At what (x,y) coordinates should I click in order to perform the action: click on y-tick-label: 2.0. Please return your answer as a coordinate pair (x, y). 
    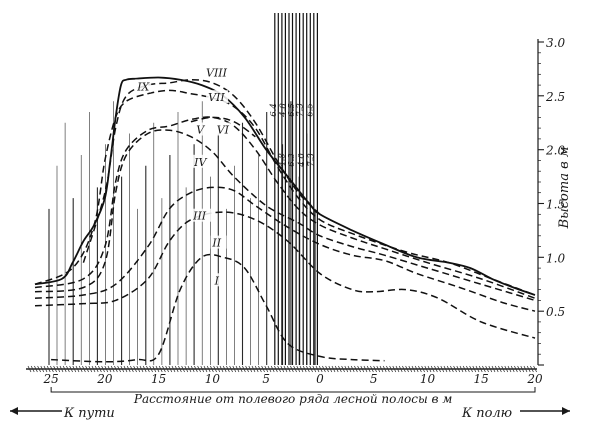
    Looking at the image, I should click on (555, 151).